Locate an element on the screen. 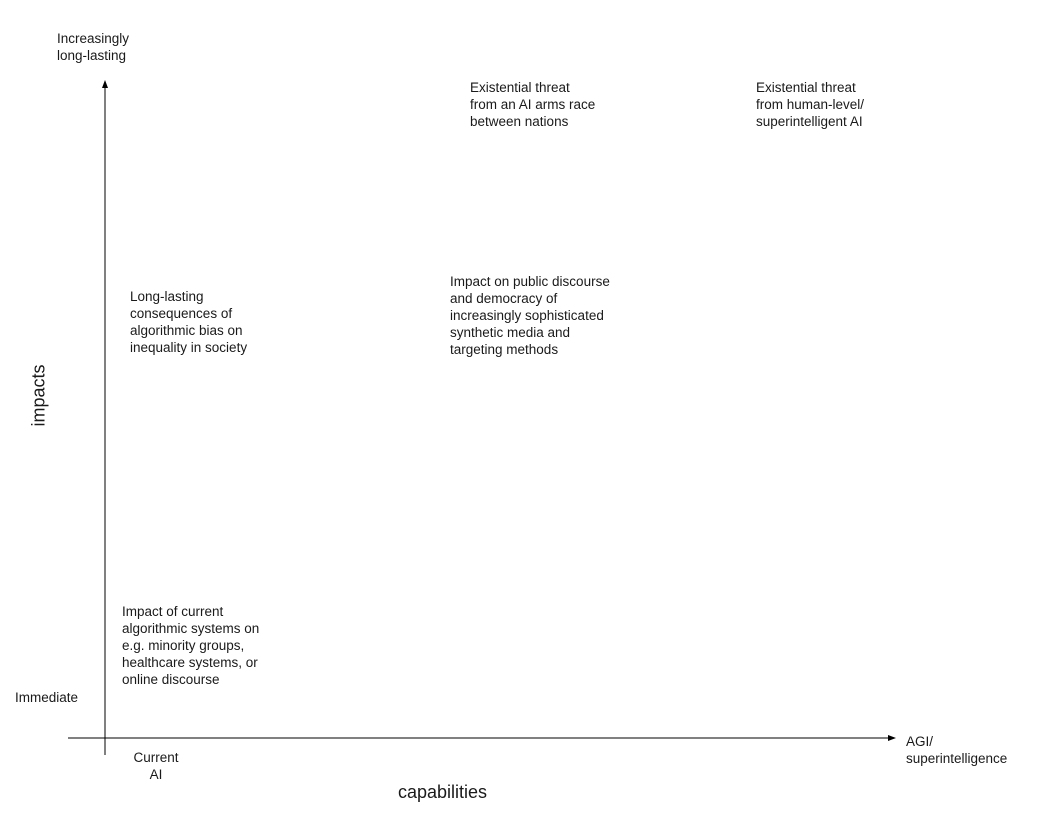  x-axis-left-label: Current AI is located at coordinates (156, 766).